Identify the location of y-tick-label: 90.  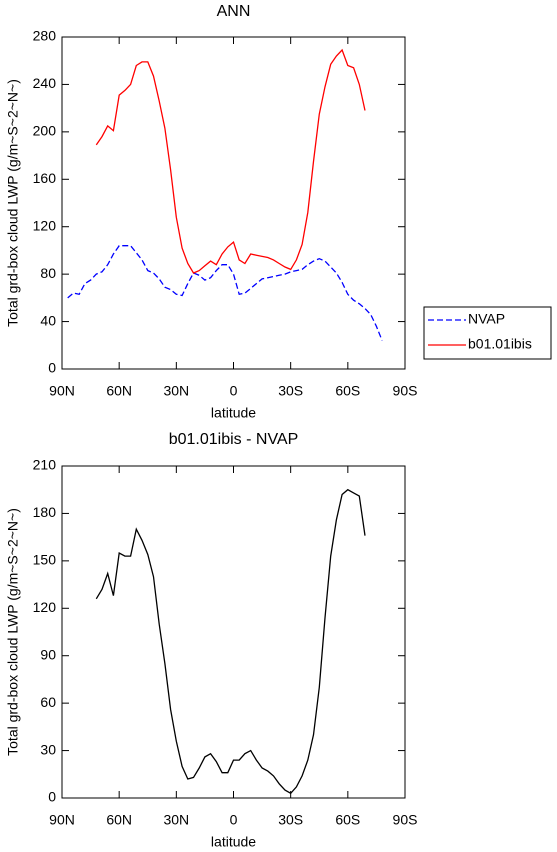
(48, 654).